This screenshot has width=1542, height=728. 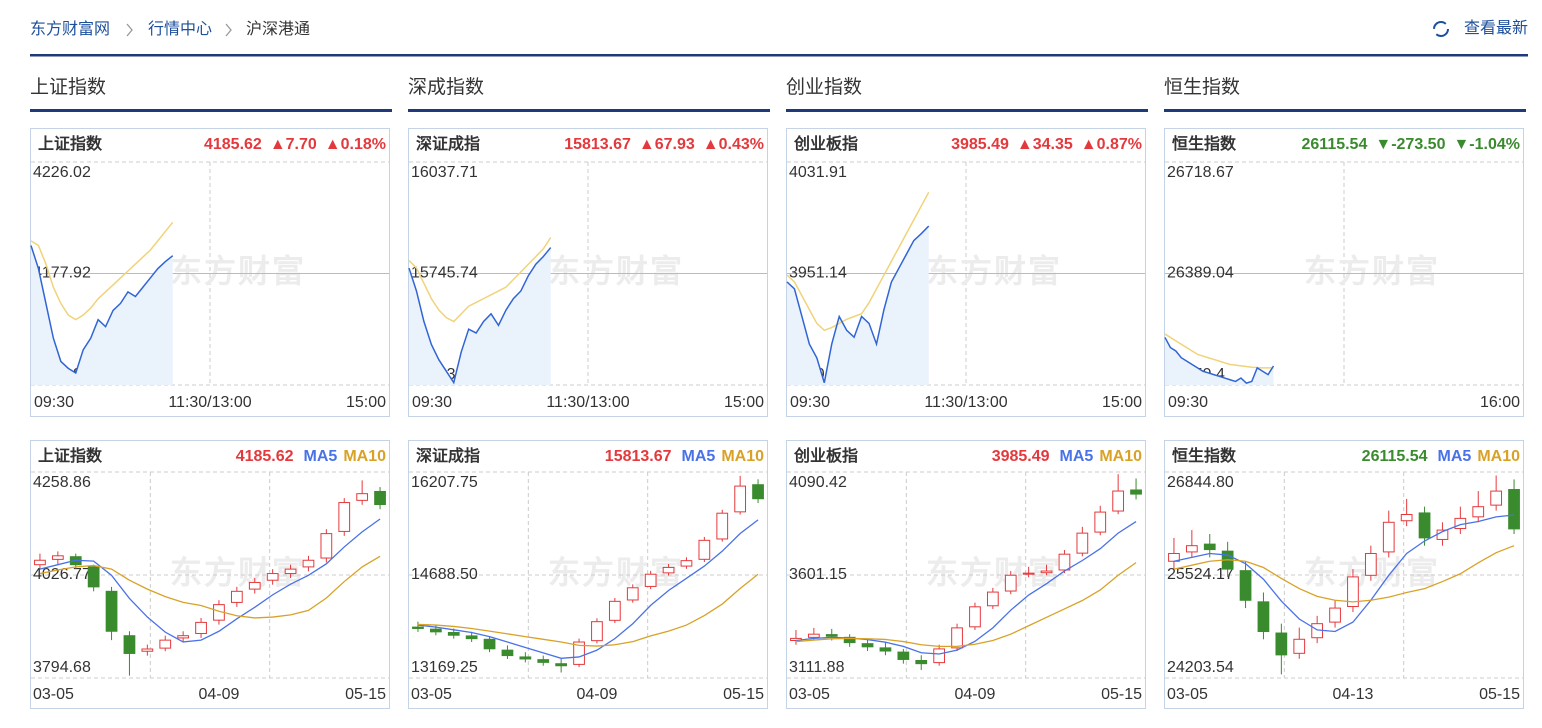 What do you see at coordinates (980, 144) in the screenshot?
I see `price: 3985.49` at bounding box center [980, 144].